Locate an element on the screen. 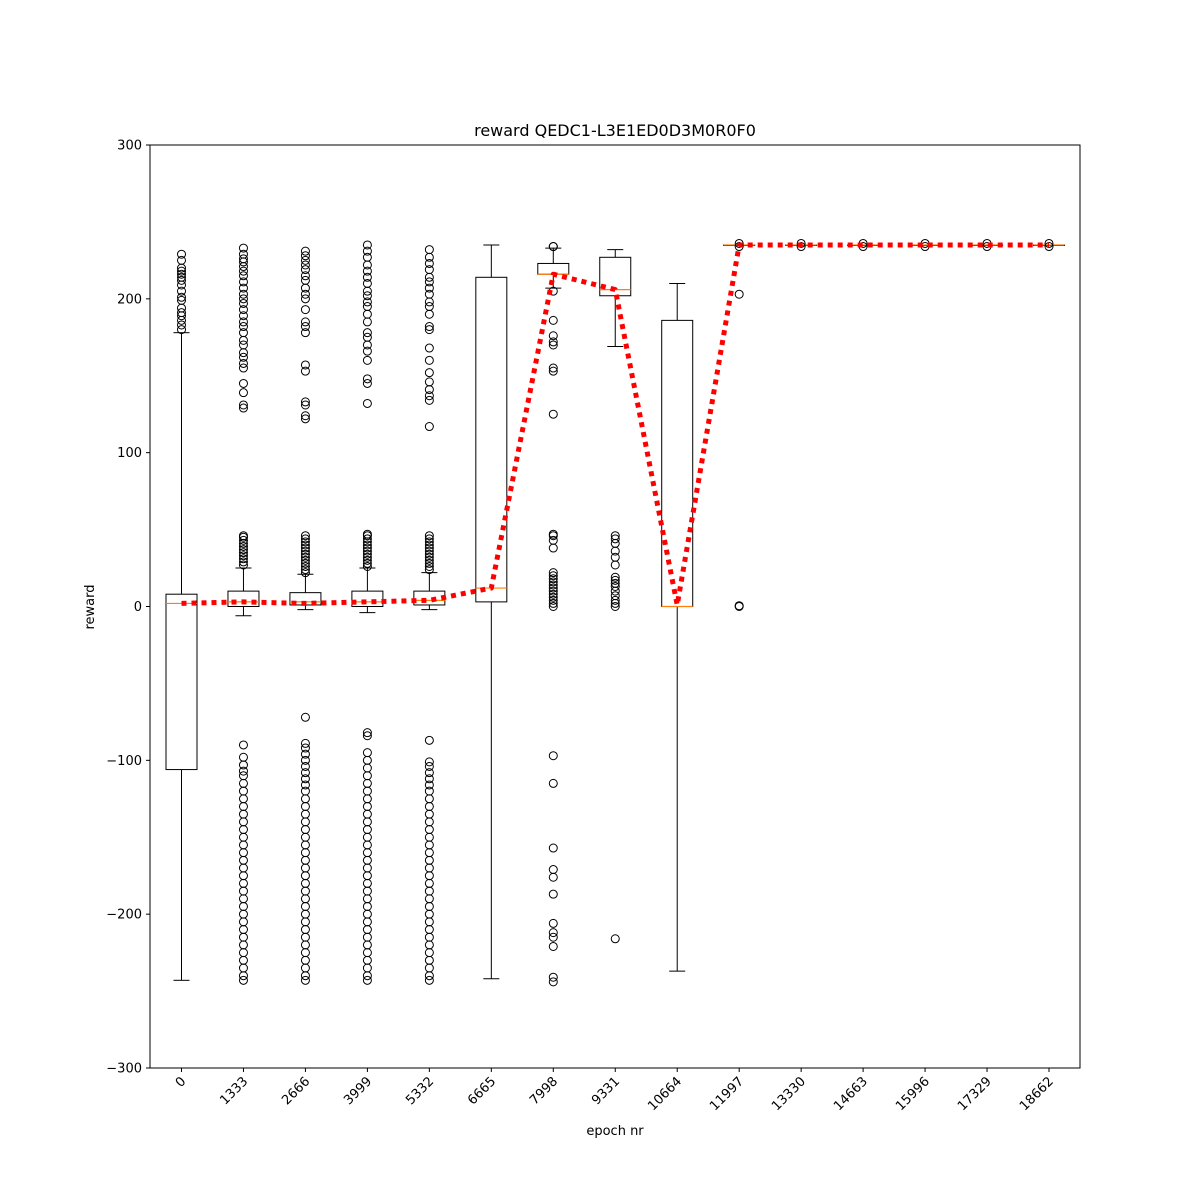 The image size is (1200, 1200). box is located at coordinates (677, 463).